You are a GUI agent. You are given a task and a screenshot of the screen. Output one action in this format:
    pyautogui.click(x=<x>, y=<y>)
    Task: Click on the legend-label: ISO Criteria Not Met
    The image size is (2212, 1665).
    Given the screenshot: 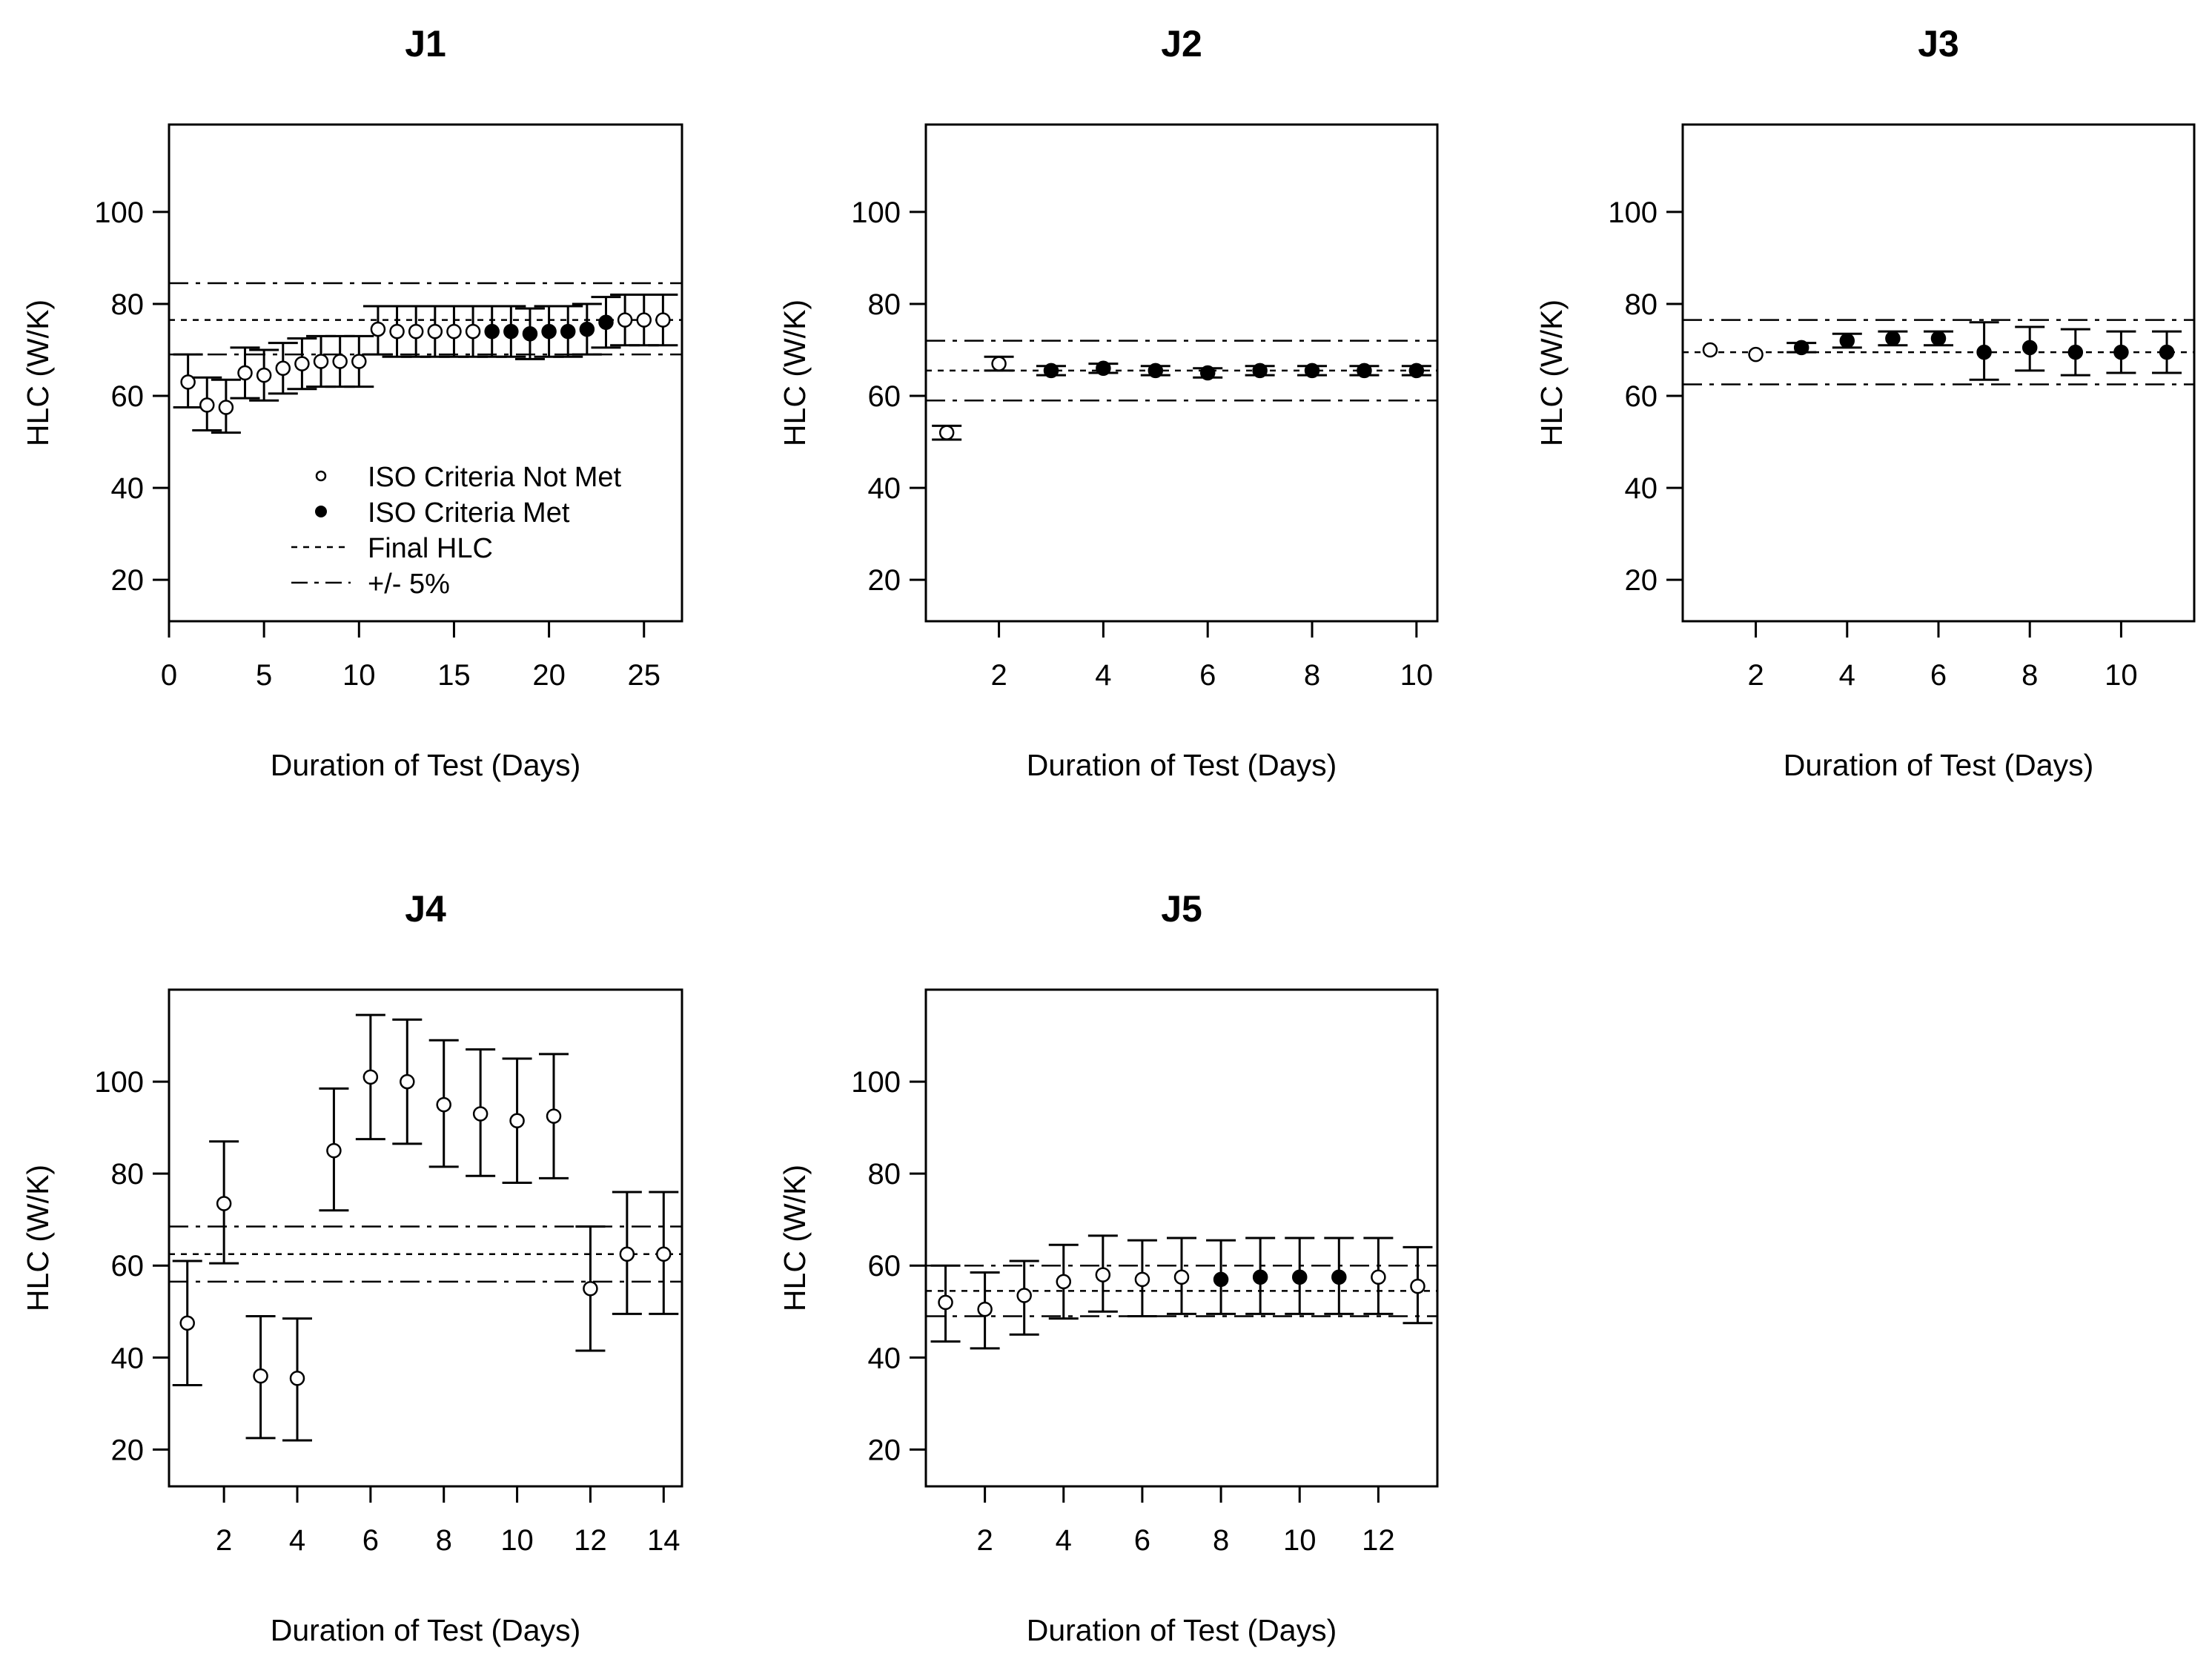 What is the action you would take?
    pyautogui.click(x=495, y=477)
    